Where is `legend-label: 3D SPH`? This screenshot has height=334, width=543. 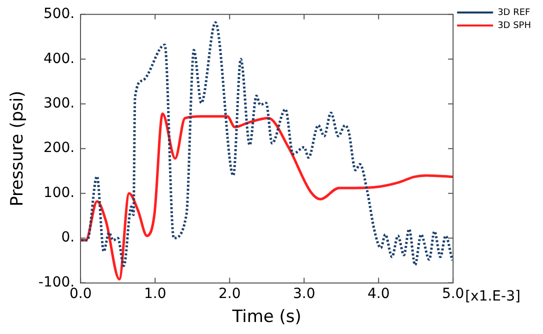
legend-label: 3D SPH is located at coordinates (515, 25).